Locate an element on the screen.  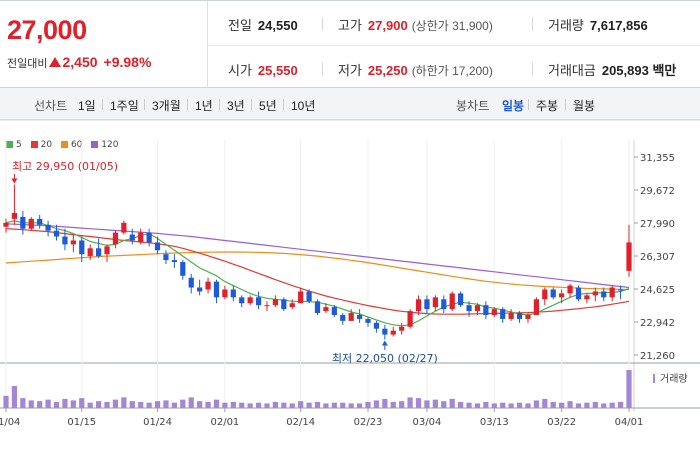
legend-ma120: 120 is located at coordinates (104, 145).